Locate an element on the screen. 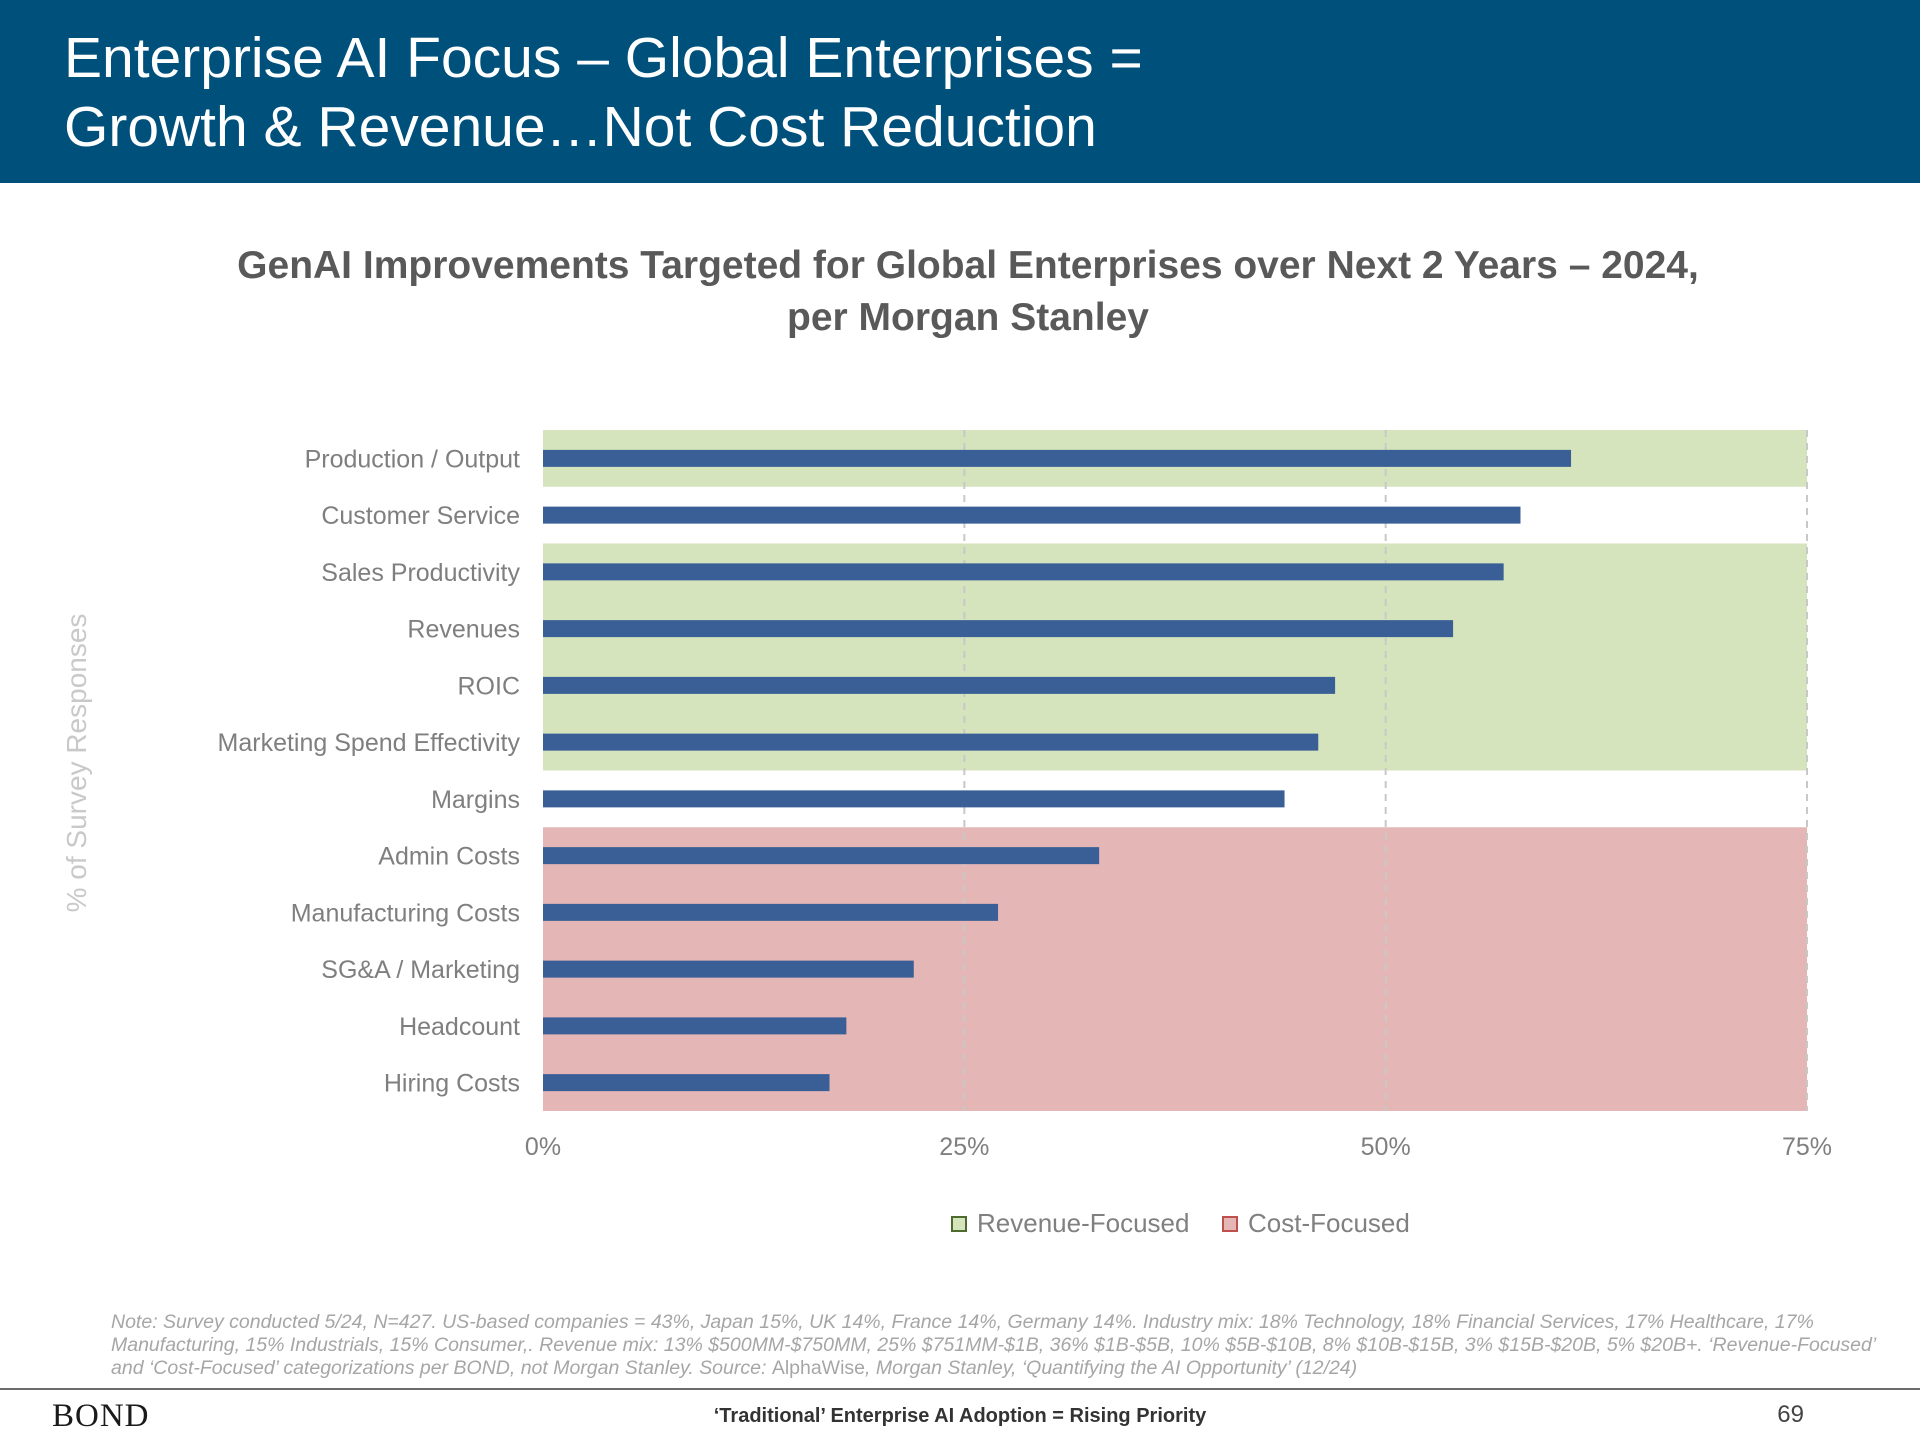 The image size is (1920, 1440). category-label: Revenues is located at coordinates (463, 630).